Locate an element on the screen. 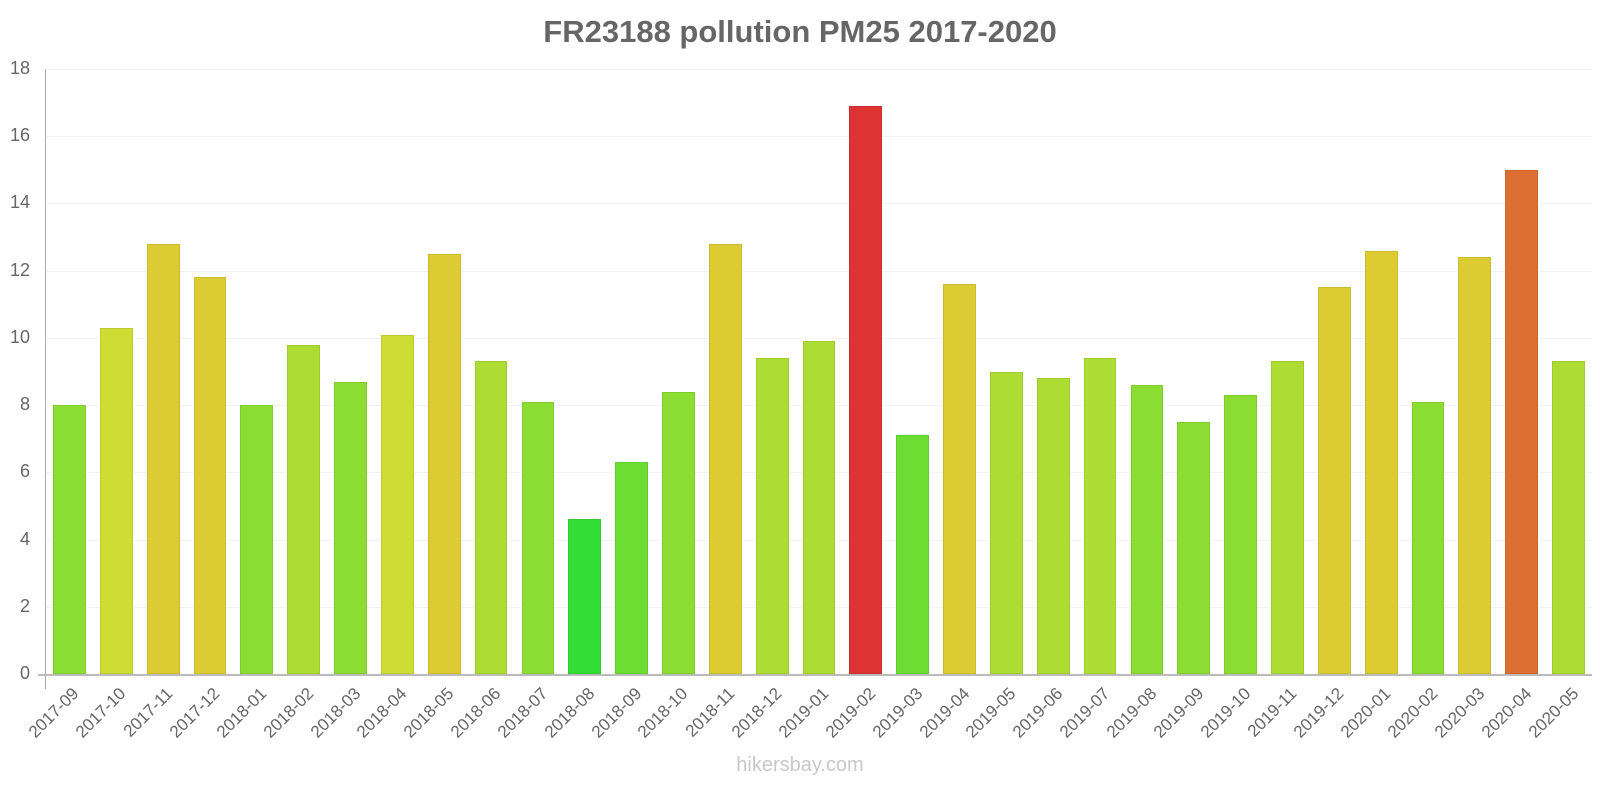  y-tick-label: 4 is located at coordinates (24, 538).